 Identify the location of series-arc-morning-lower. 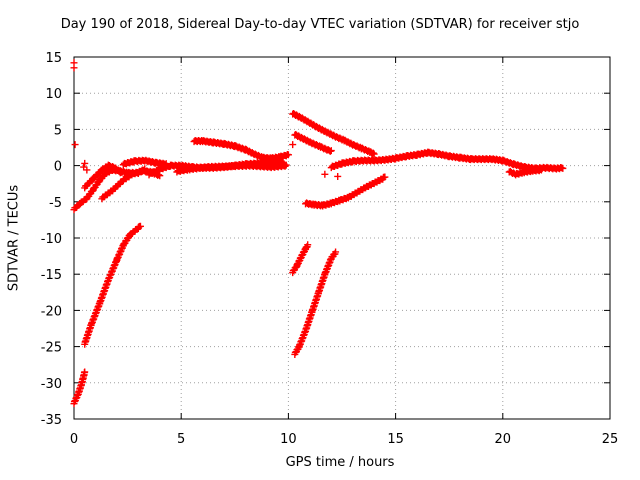
(231, 168).